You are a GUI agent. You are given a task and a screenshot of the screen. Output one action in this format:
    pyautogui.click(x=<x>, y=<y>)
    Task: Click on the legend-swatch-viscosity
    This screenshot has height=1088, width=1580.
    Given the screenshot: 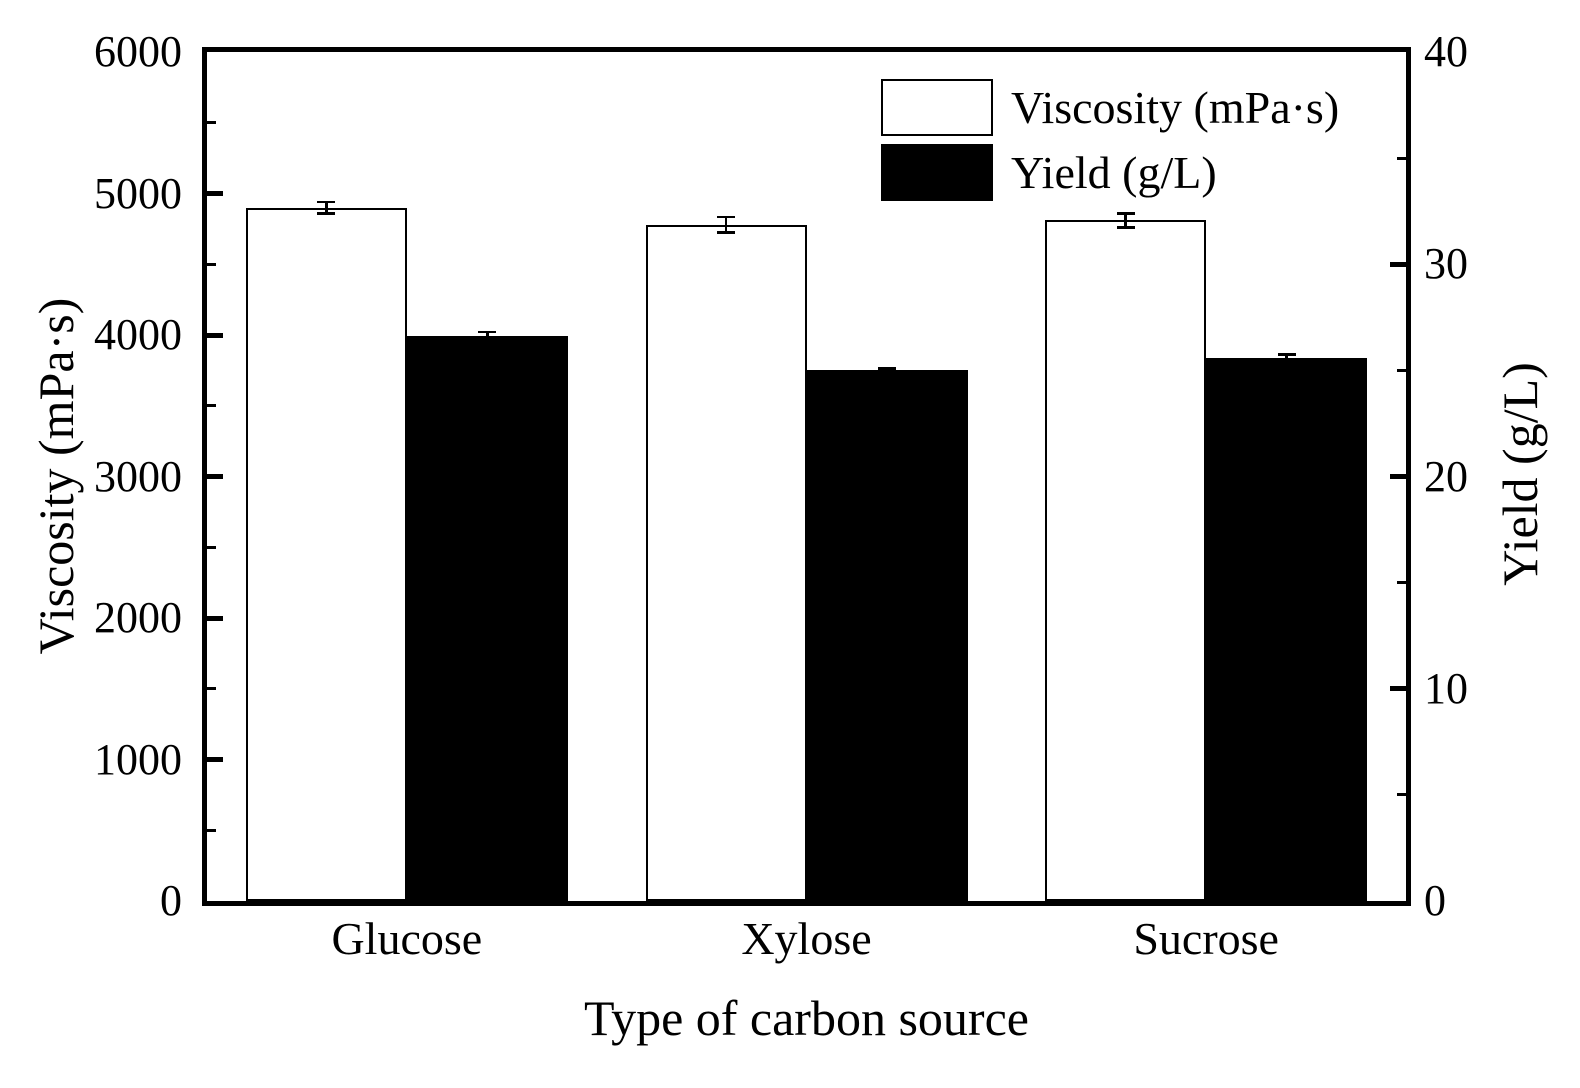 What is the action you would take?
    pyautogui.click(x=937, y=107)
    